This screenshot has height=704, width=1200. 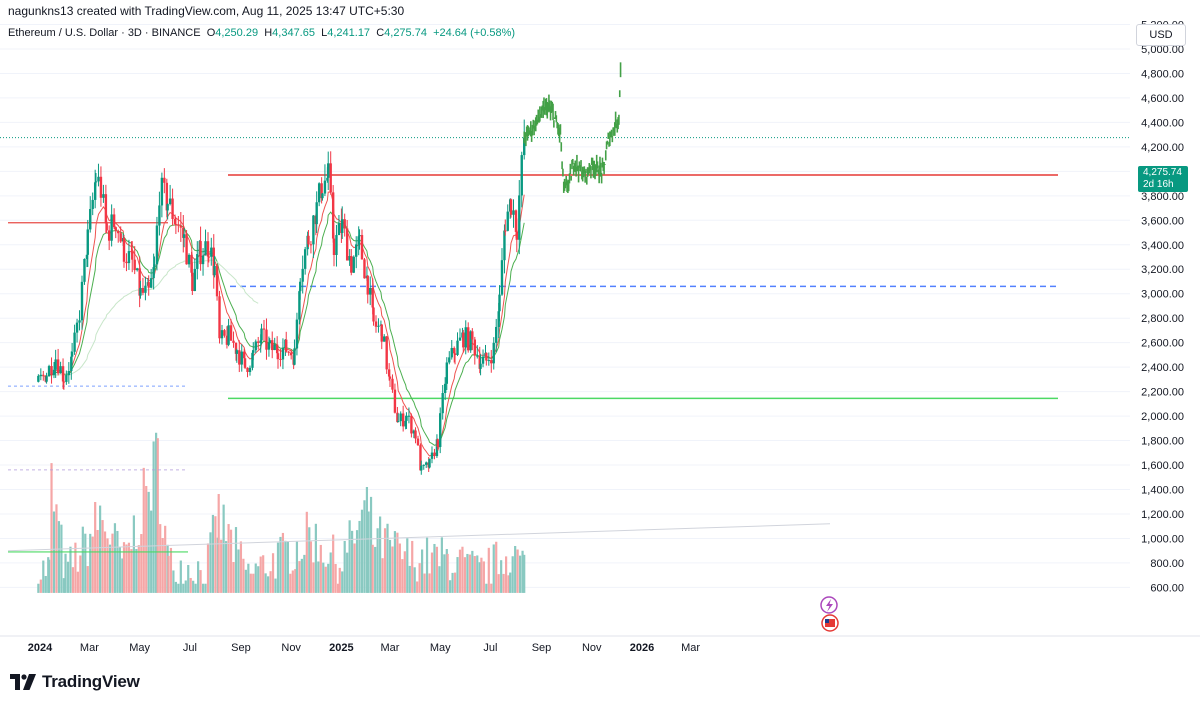 I want to click on price-tick-label: 3,800.00, so click(x=1162, y=197).